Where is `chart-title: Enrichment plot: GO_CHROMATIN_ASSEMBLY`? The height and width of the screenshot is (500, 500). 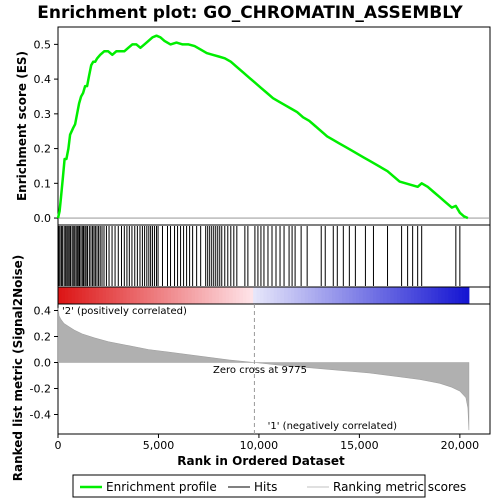 chart-title: Enrichment plot: GO_CHROMATIN_ASSEMBLY is located at coordinates (250, 13).